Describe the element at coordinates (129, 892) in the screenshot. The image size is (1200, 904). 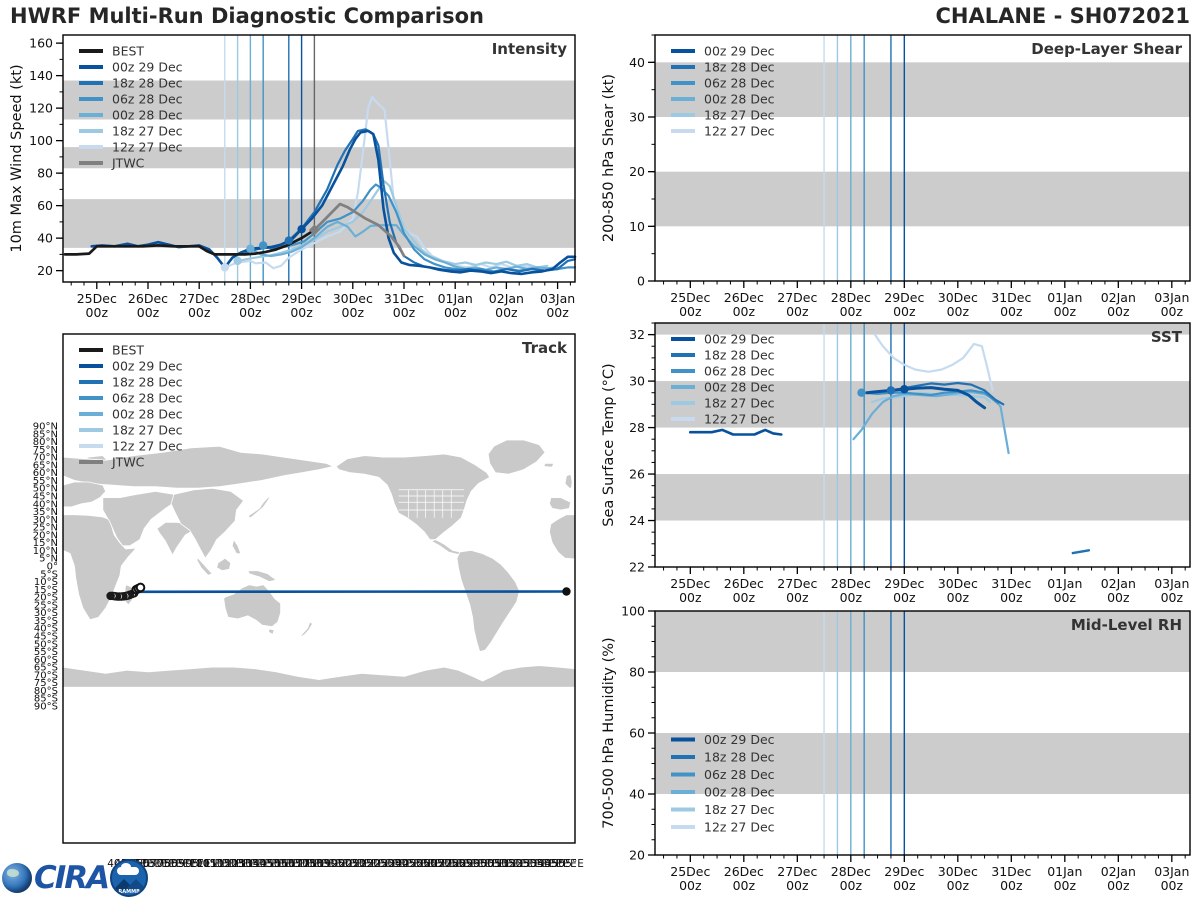
I see `rammb-logo-text: RAMMB` at that location.